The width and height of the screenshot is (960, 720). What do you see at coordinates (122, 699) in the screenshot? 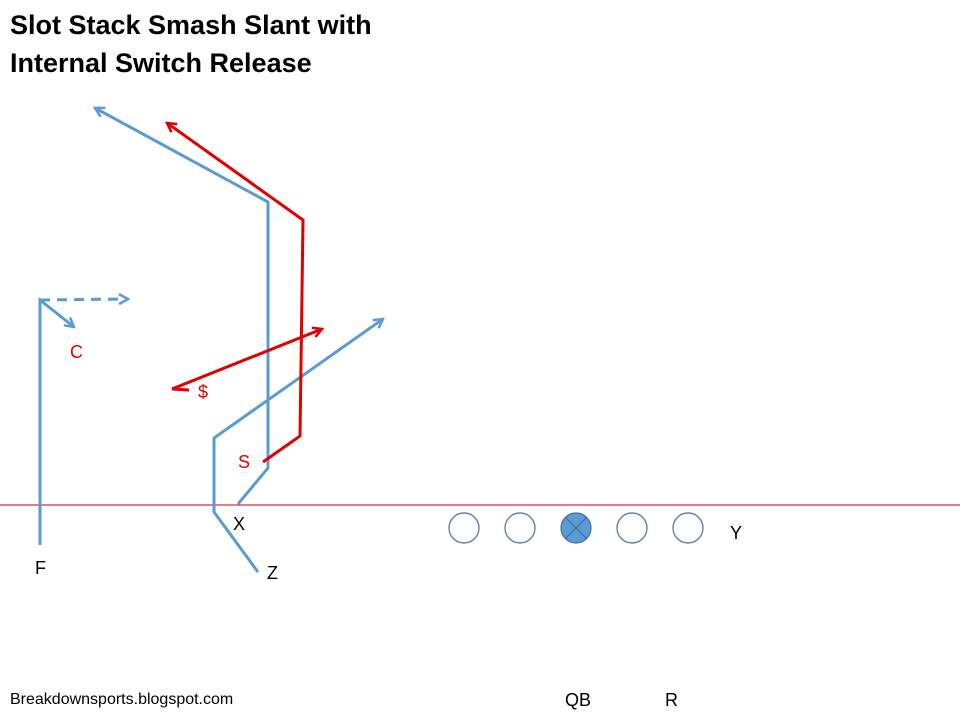
I see `footer-credit: Breakdownsports.blogspot.com` at bounding box center [122, 699].